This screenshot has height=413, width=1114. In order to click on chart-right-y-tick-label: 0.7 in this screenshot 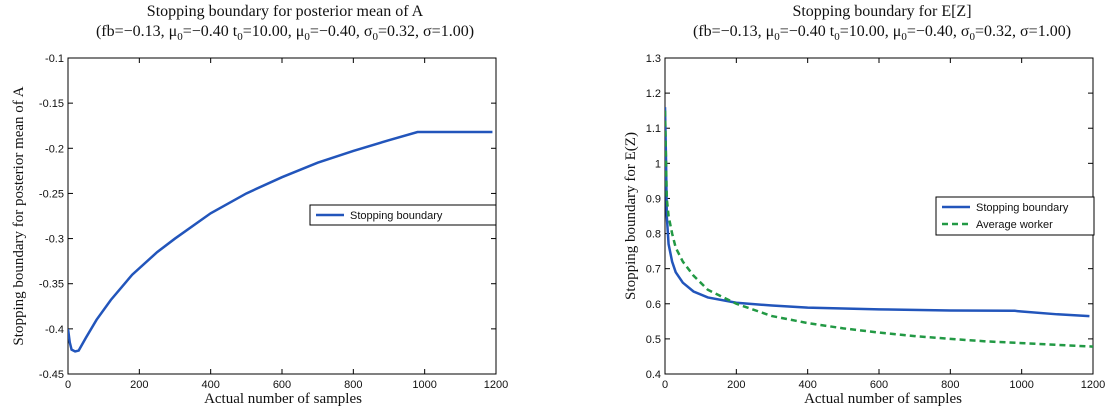, I will do `click(653, 270)`.